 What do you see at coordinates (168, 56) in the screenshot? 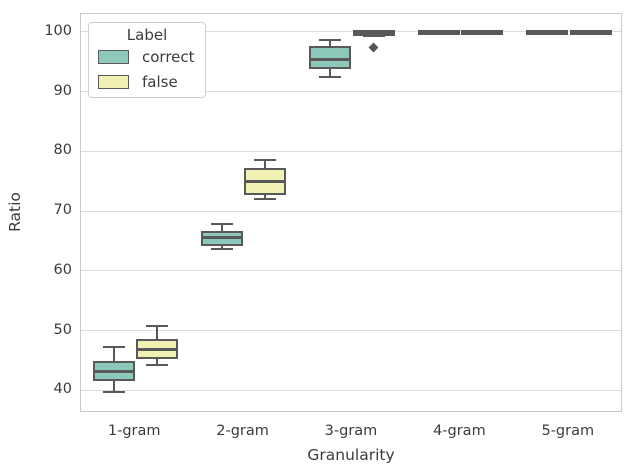
I see `legend-item-correct-label: correct` at bounding box center [168, 56].